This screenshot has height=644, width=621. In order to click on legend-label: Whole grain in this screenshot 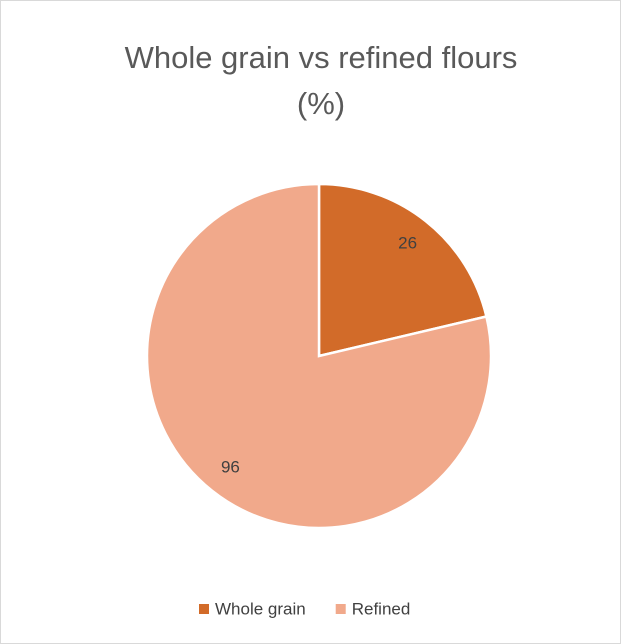, I will do `click(260, 608)`.